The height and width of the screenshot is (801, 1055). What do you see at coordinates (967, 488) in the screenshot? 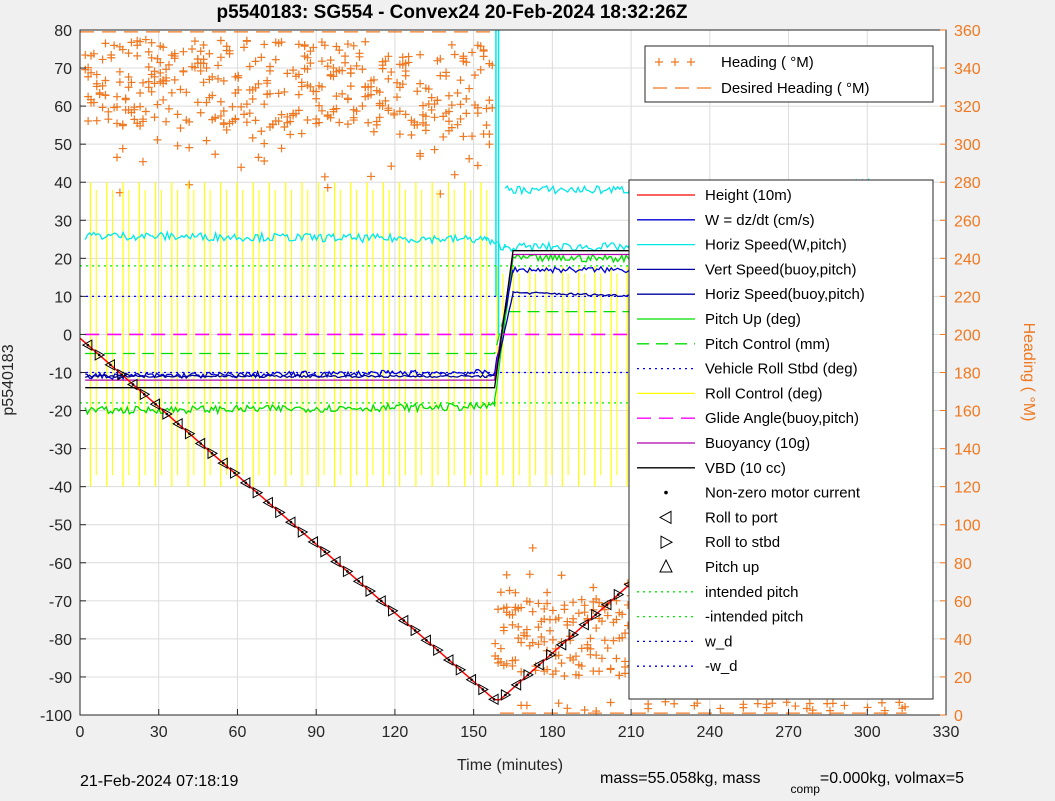
I see `y-tick-label-right: 120` at bounding box center [967, 488].